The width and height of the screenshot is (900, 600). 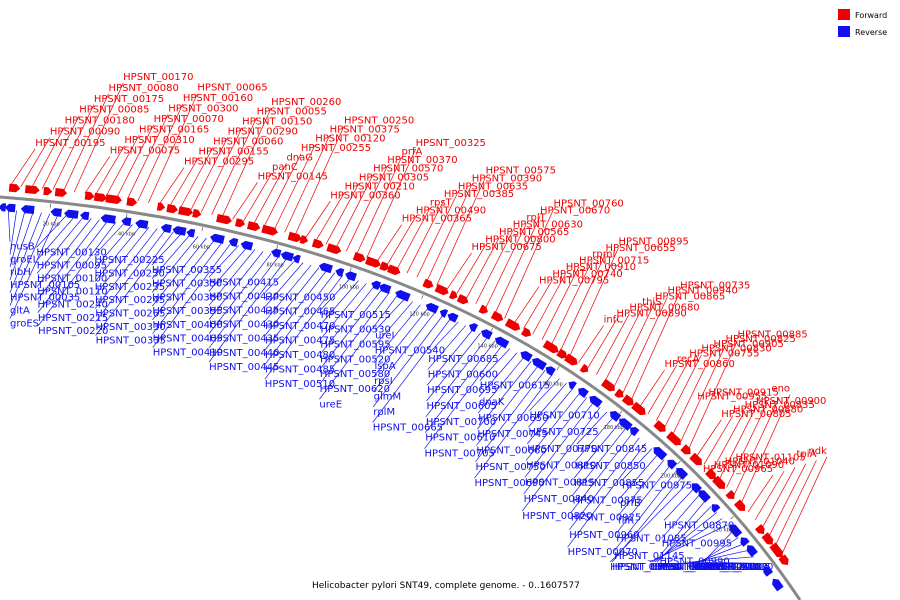 What do you see at coordinates (232, 88) in the screenshot?
I see `forward-gene-label: HPSNT_00065` at bounding box center [232, 88].